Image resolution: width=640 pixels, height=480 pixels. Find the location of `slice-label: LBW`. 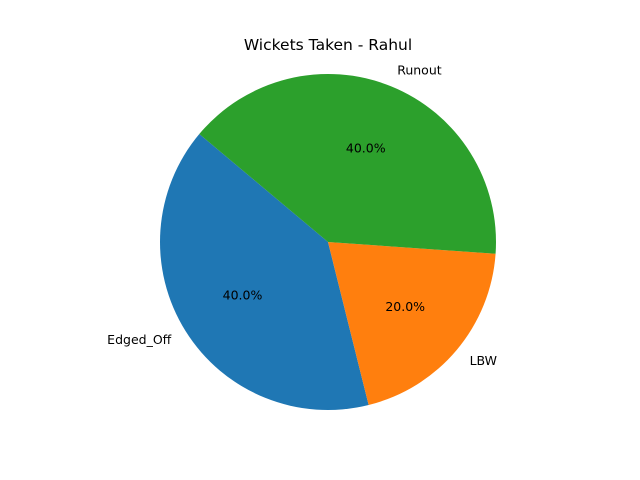

slice-label: LBW is located at coordinates (483, 360).